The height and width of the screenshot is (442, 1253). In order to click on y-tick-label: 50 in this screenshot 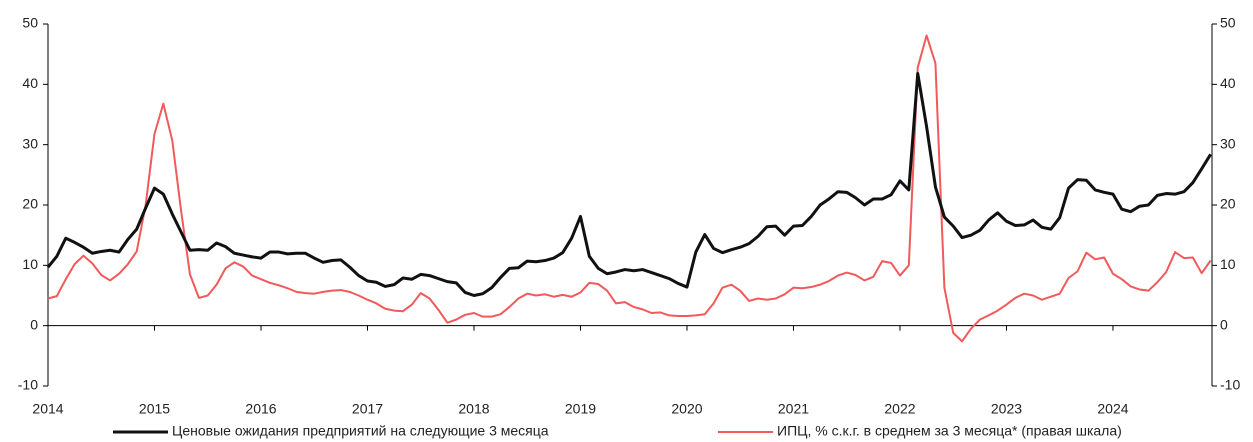, I will do `click(30, 23)`.